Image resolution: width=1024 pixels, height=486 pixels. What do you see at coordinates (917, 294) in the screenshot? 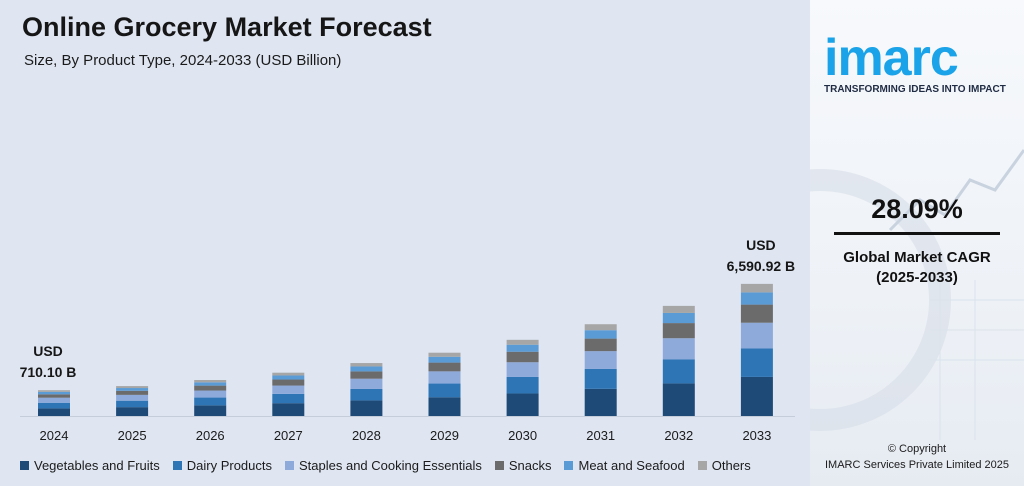
I see `background-graph-decoration` at bounding box center [917, 294].